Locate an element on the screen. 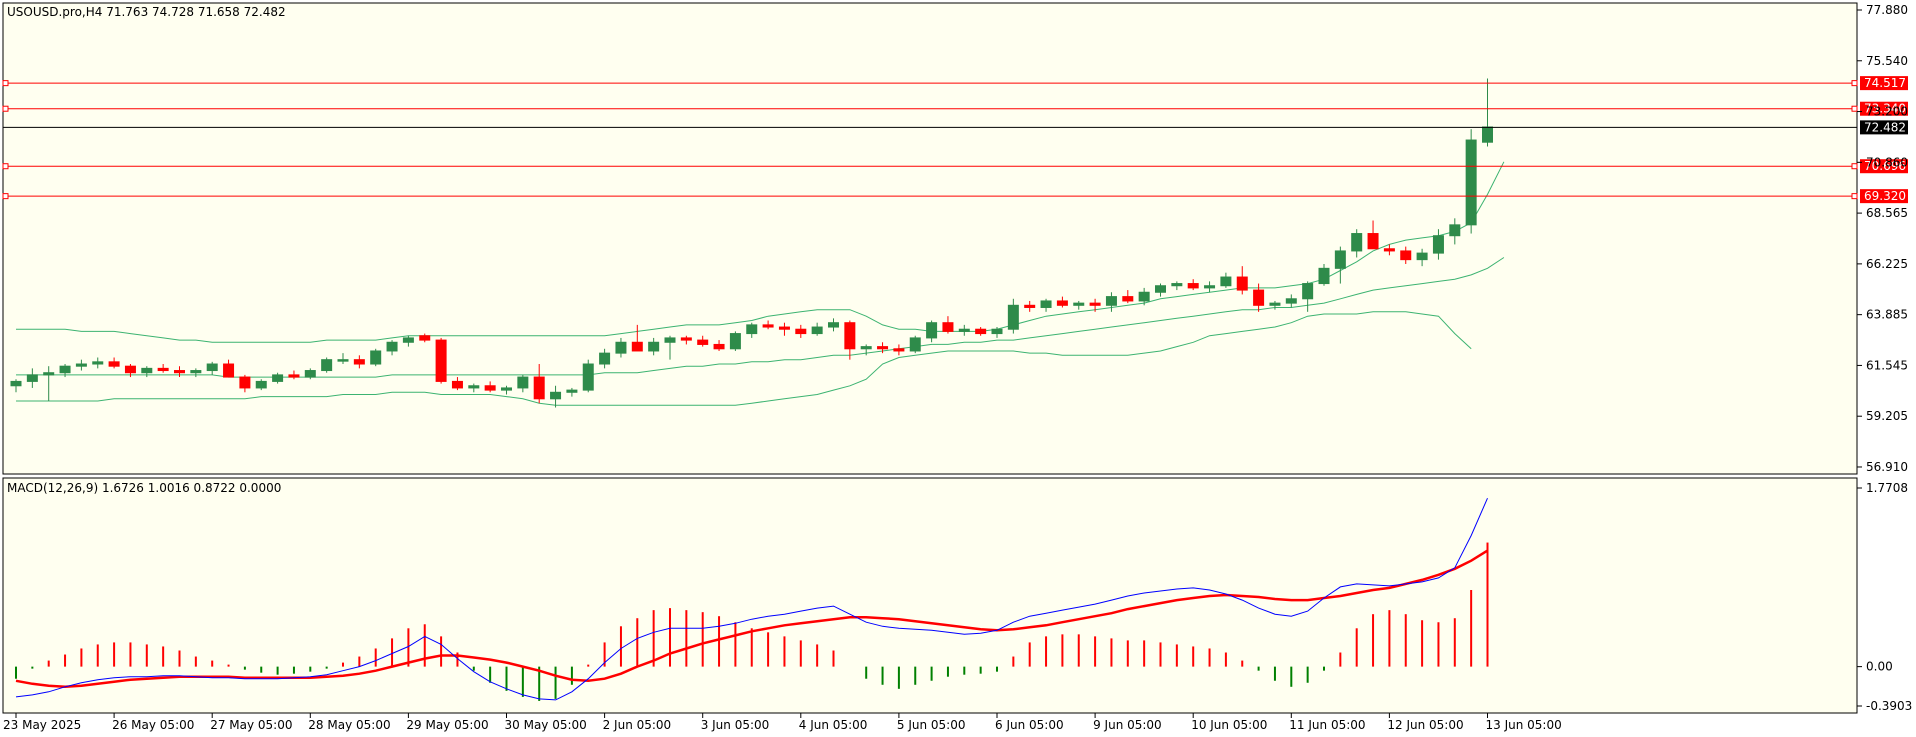 The height and width of the screenshot is (737, 1916). level-line: 70.696 is located at coordinates (955, 166).